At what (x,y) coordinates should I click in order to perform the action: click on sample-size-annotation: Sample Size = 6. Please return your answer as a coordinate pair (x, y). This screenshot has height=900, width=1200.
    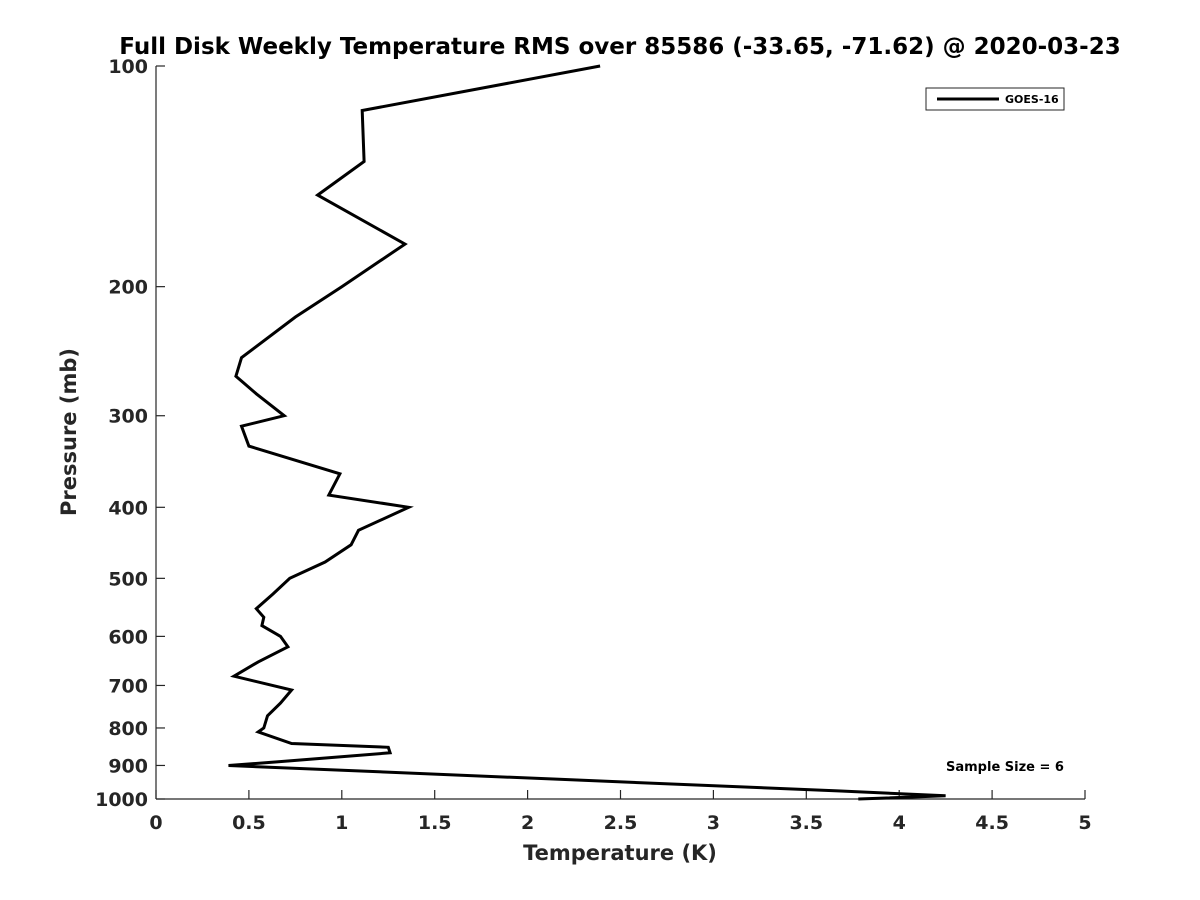
    Looking at the image, I should click on (1005, 767).